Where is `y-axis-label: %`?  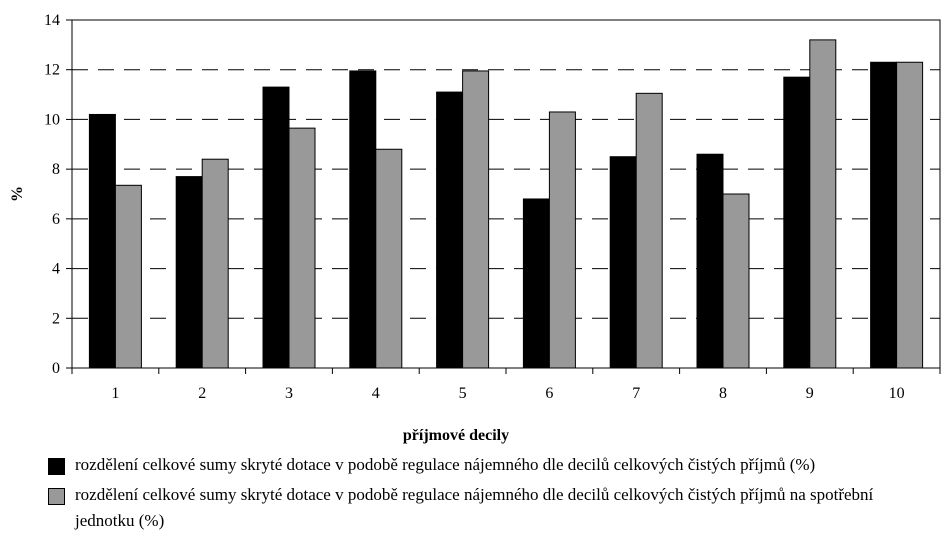
y-axis-label: % is located at coordinates (17, 194).